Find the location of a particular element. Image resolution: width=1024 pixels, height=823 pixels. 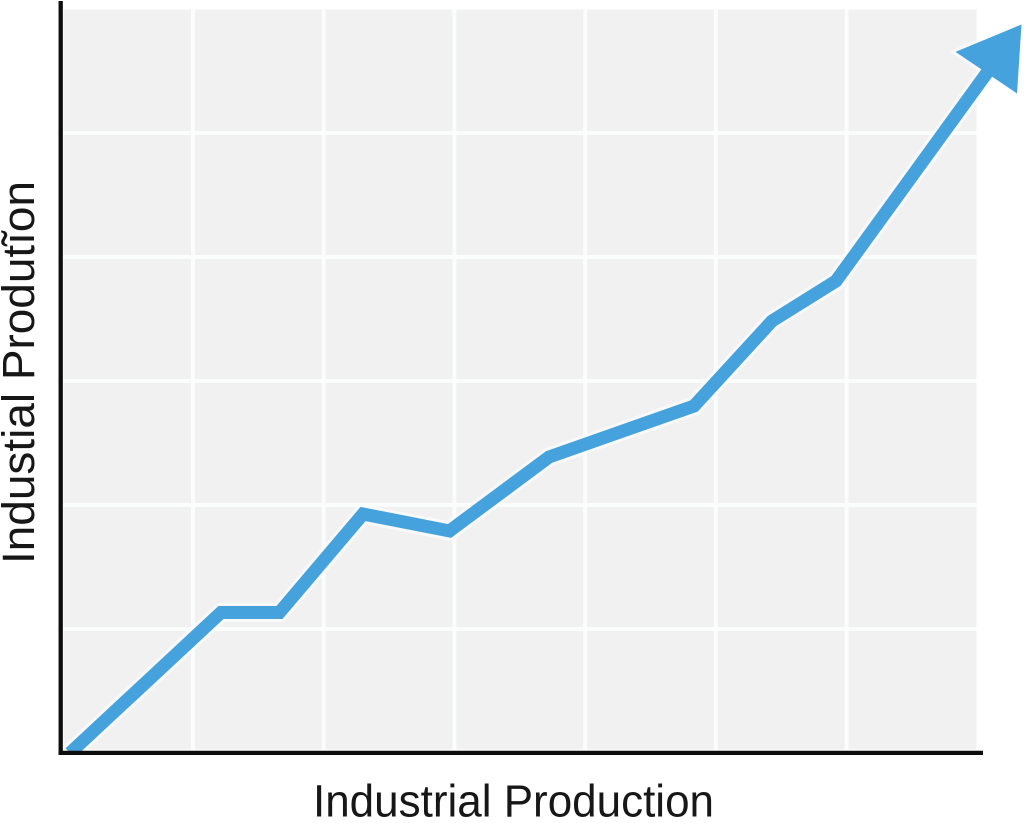

svg-text: Industial Produtĩon is located at coordinates (22, 372).